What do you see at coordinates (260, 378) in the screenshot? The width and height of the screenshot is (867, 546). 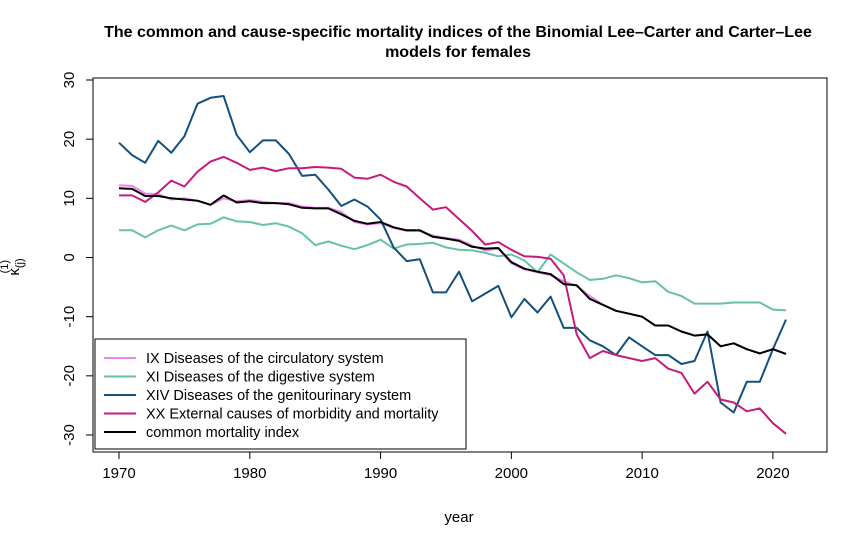 I see `legend-label: XI Diseases of the digestive system` at bounding box center [260, 378].